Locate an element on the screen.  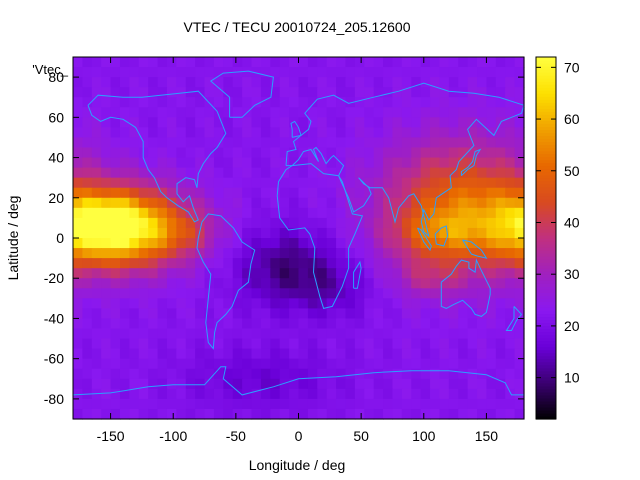
y-tick-label: -60 is located at coordinates (54, 359).